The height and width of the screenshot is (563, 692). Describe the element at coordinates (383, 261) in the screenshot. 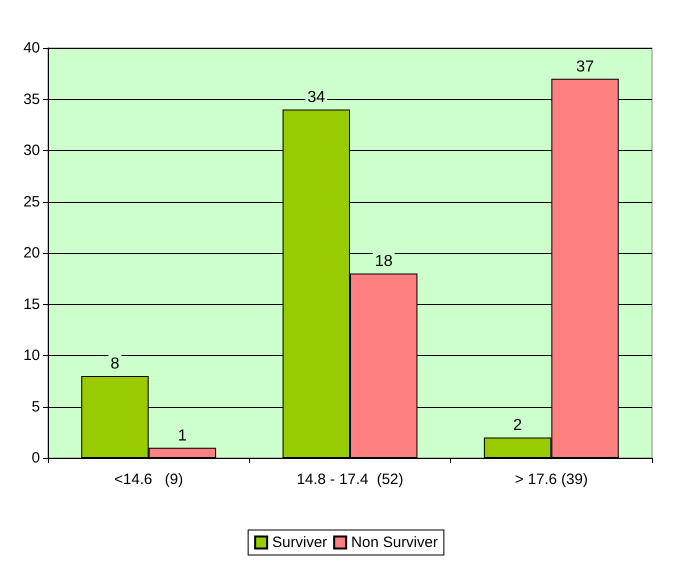

I see `data-label: 18` at that location.